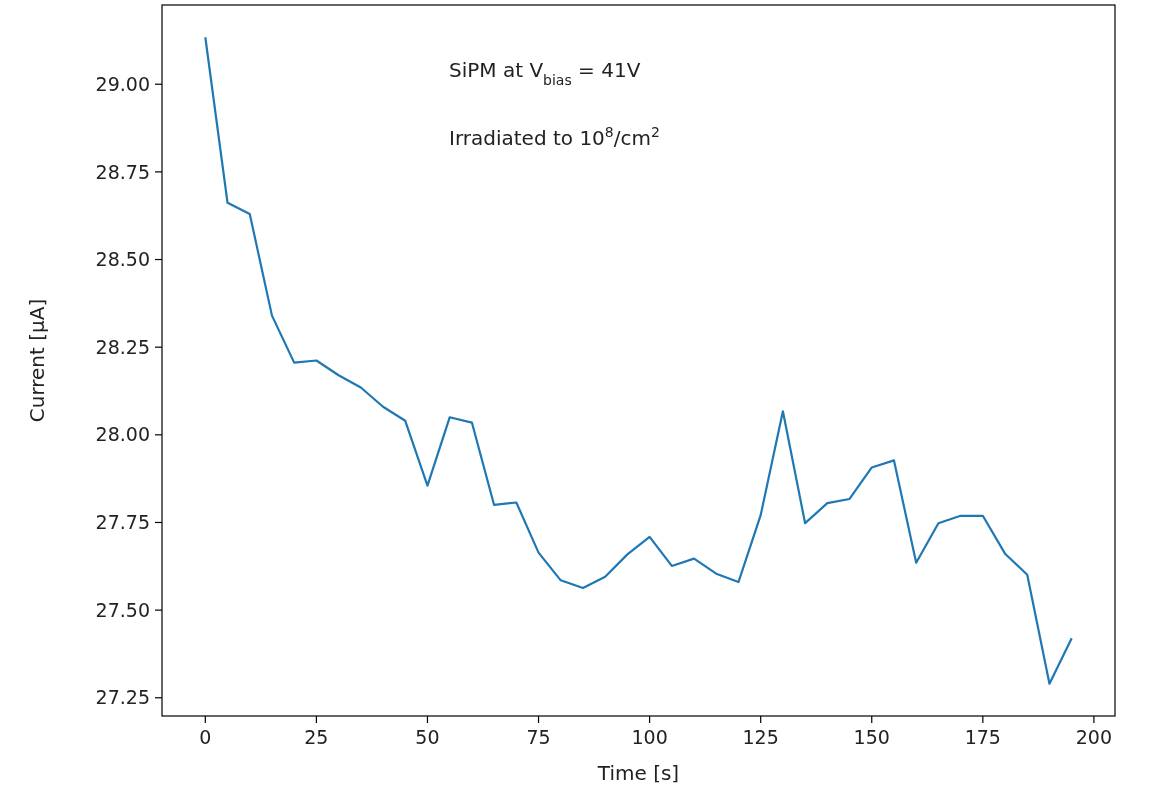 This screenshot has height=798, width=1150. What do you see at coordinates (760, 737) in the screenshot?
I see `x-tick-label: 125` at bounding box center [760, 737].